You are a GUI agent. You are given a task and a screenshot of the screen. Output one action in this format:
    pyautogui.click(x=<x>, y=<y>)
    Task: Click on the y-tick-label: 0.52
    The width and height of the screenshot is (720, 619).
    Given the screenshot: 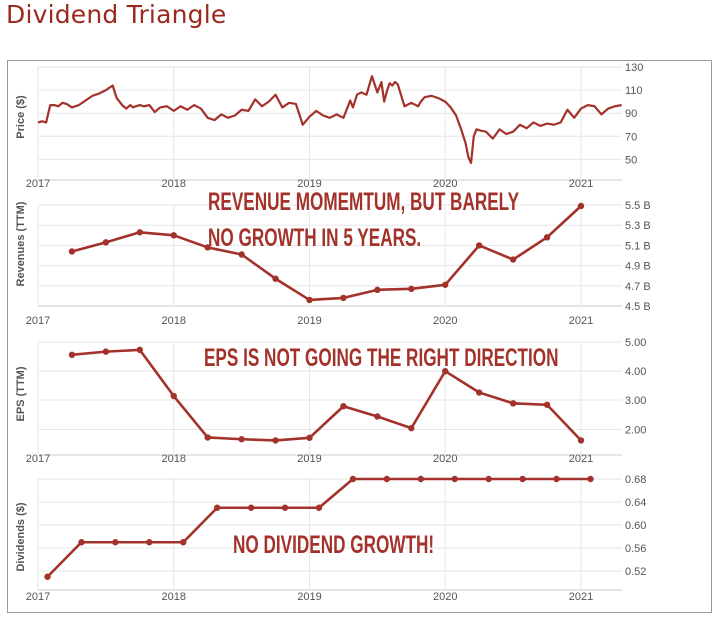 What is the action you would take?
    pyautogui.click(x=635, y=572)
    